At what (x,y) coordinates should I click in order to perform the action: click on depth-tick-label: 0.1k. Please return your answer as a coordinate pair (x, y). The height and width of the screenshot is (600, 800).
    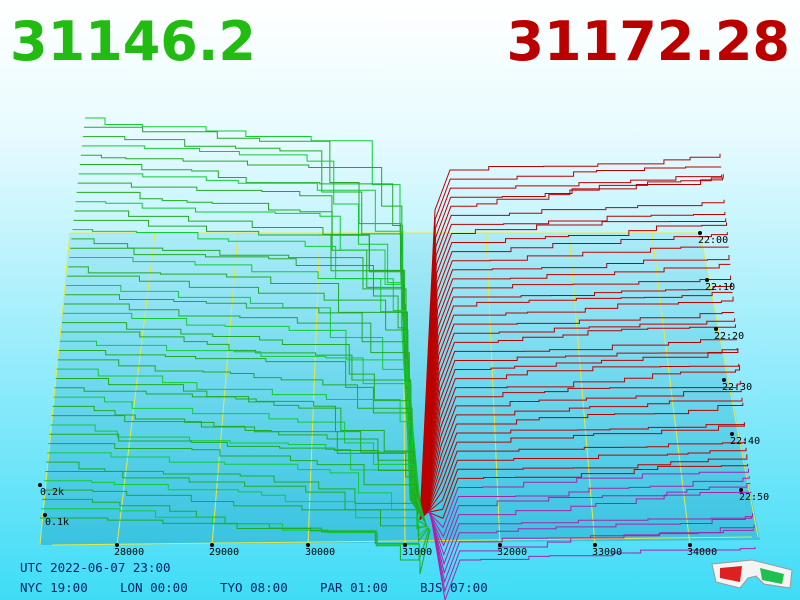
    Looking at the image, I should click on (57, 522).